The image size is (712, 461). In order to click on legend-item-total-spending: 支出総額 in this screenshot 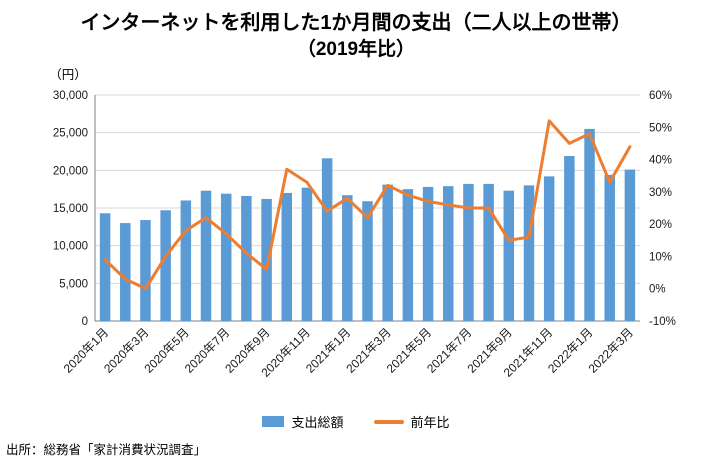, I will do `click(303, 421)`.